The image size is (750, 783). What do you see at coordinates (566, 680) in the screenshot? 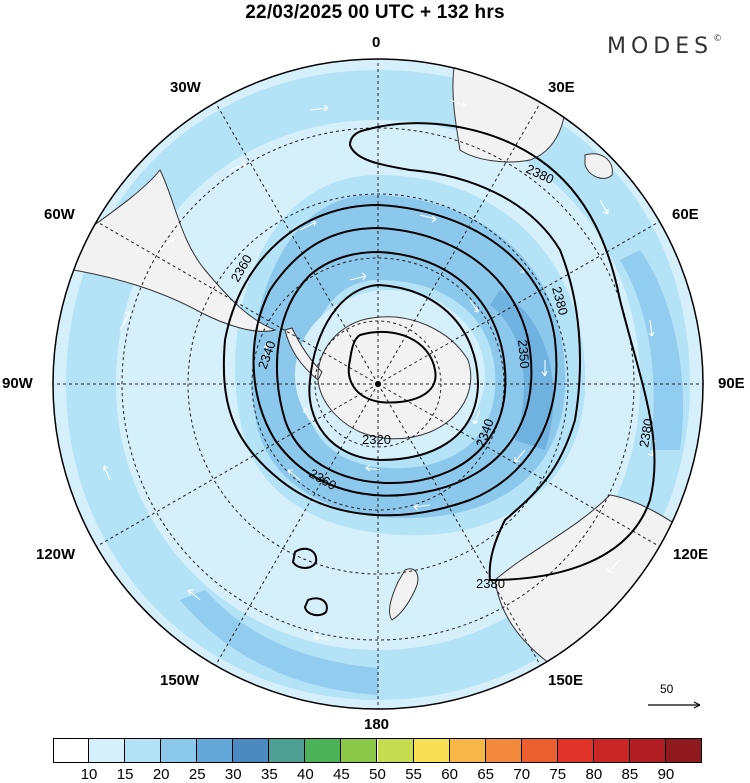
I see `lon-label-150e: 150E` at bounding box center [566, 680].